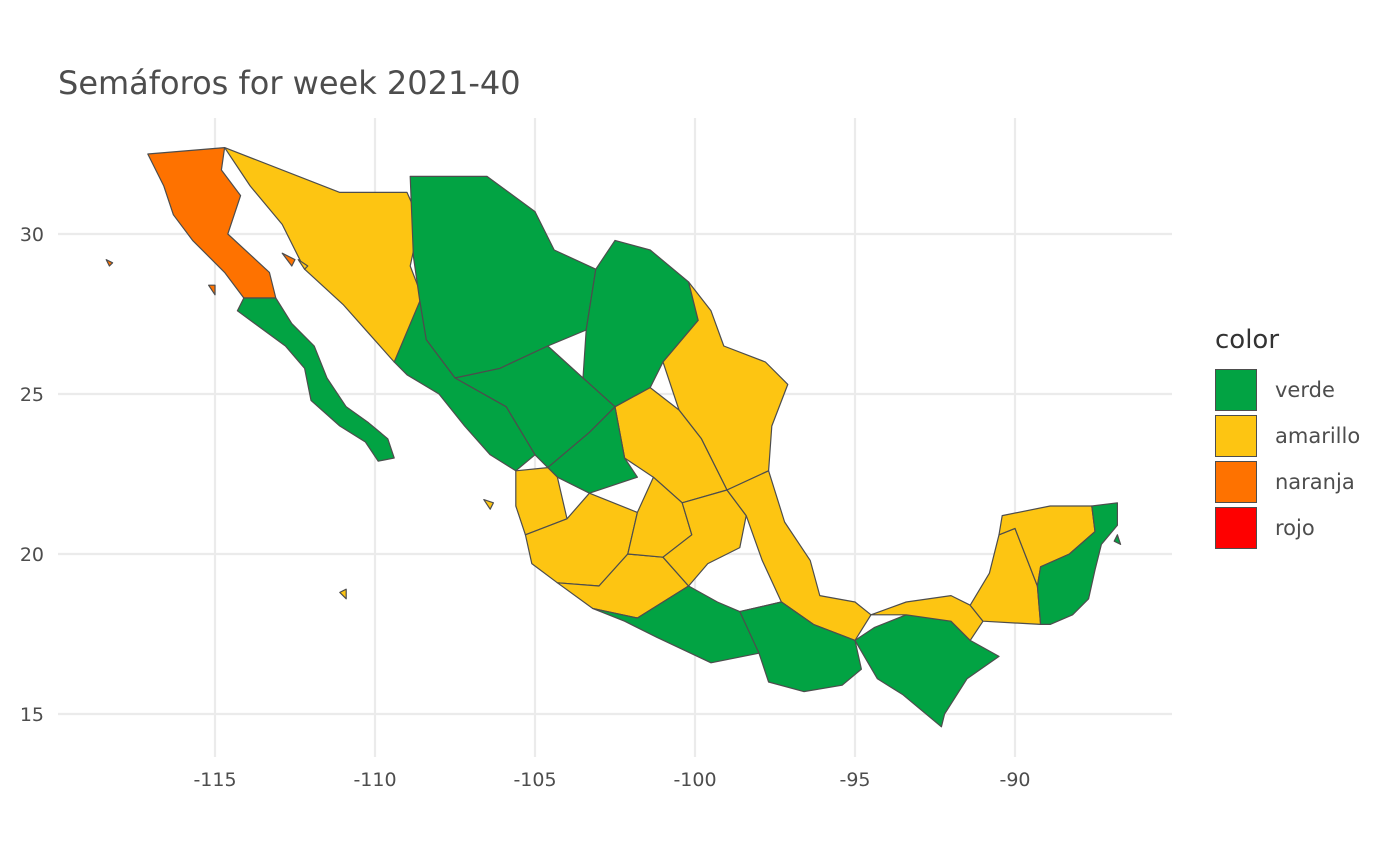  What do you see at coordinates (32, 395) in the screenshot?
I see `y-tick-label: 25` at bounding box center [32, 395].